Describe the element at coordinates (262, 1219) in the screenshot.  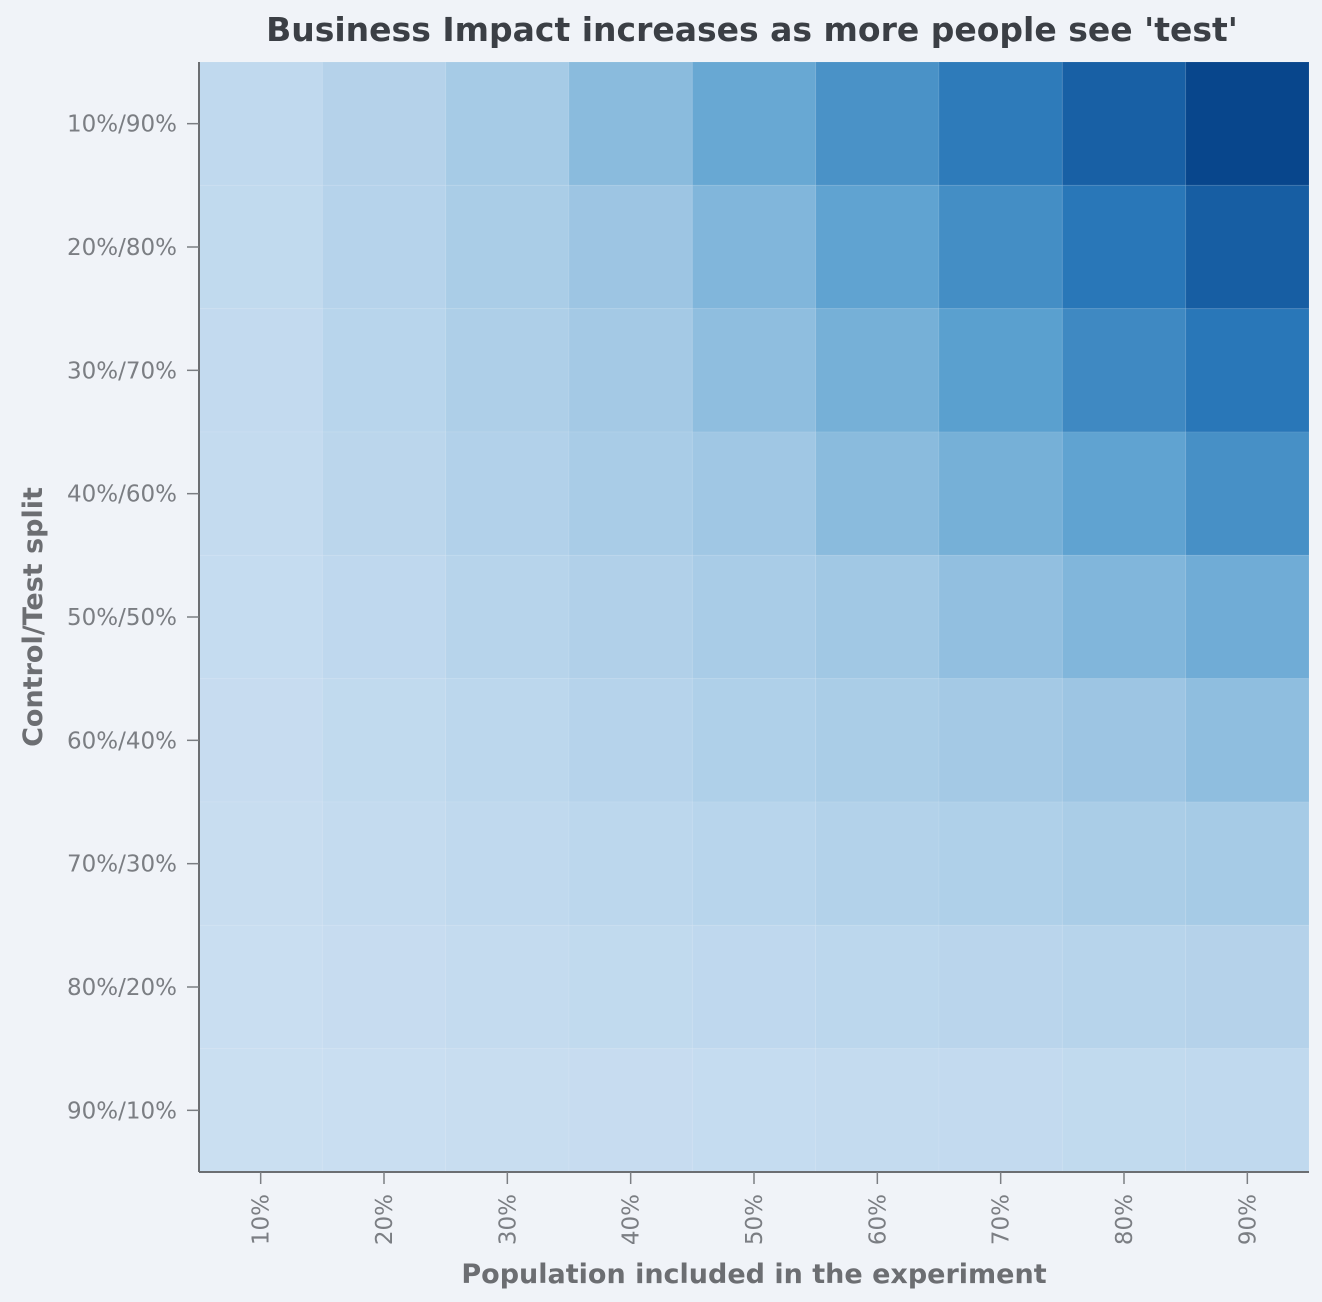
I see `x-tick-label: 10%` at that location.